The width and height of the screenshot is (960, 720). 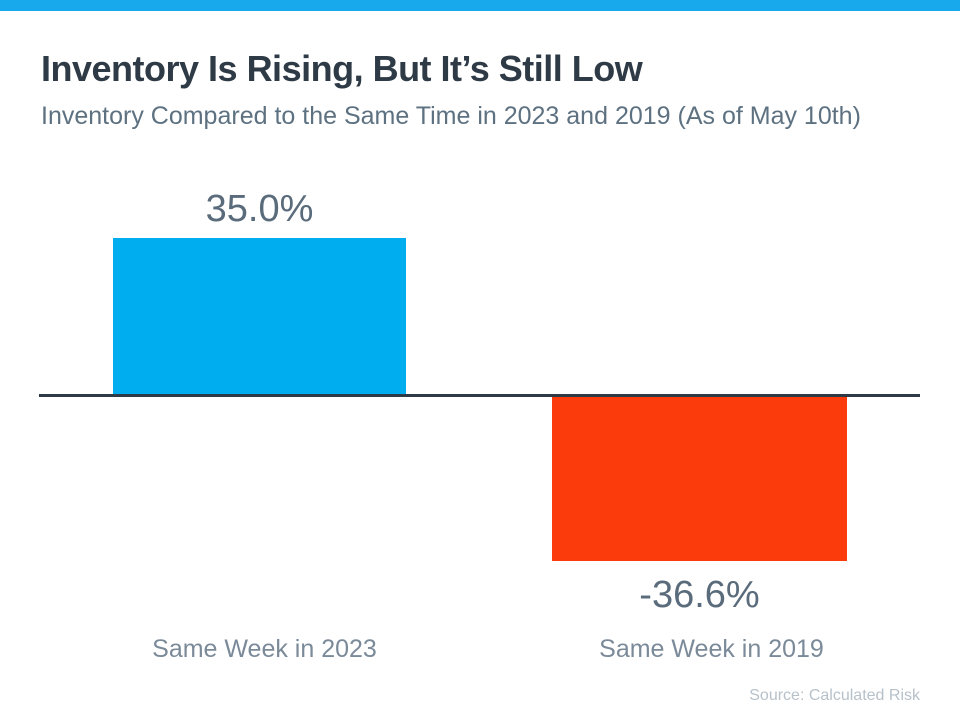 I want to click on category-label-2019: Same Week in 2019, so click(x=711, y=649).